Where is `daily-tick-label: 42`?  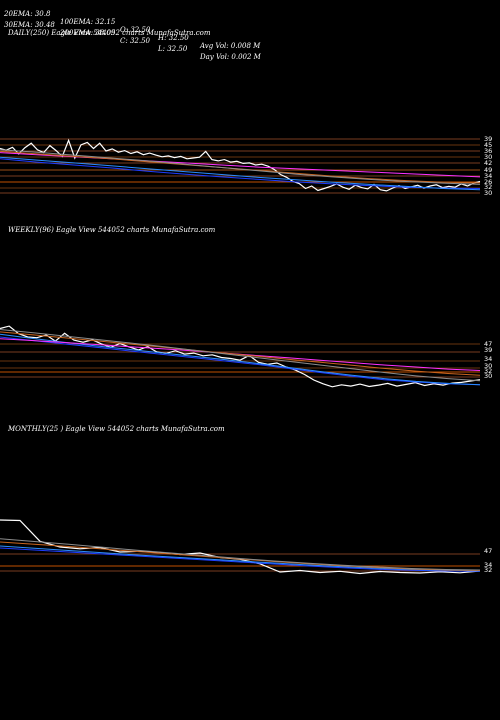
daily-tick-label: 42 is located at coordinates (488, 163).